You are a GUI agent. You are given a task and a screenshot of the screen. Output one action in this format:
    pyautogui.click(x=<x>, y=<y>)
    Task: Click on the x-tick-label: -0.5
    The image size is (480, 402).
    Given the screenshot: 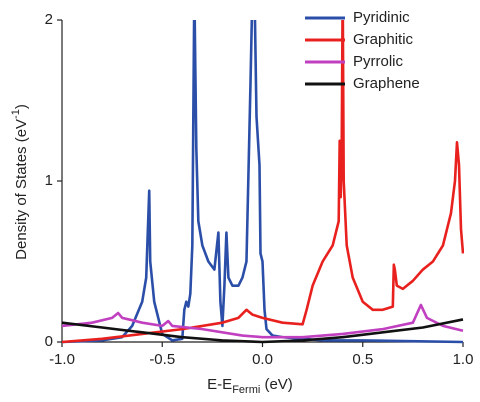 What is the action you would take?
    pyautogui.click(x=162, y=359)
    